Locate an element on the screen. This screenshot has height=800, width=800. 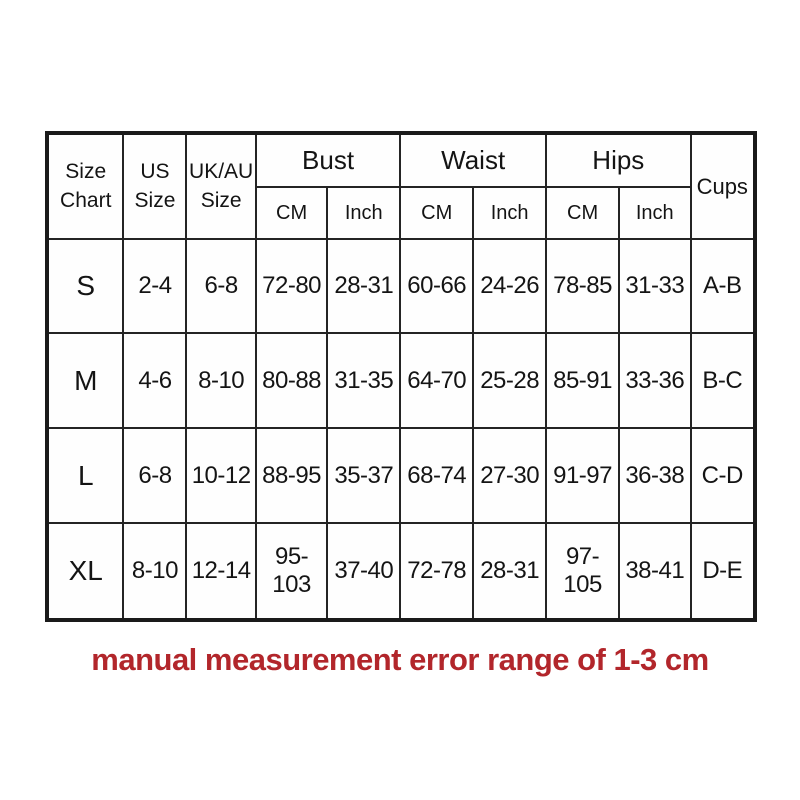
header-hips-cm: CM is located at coordinates (583, 213).